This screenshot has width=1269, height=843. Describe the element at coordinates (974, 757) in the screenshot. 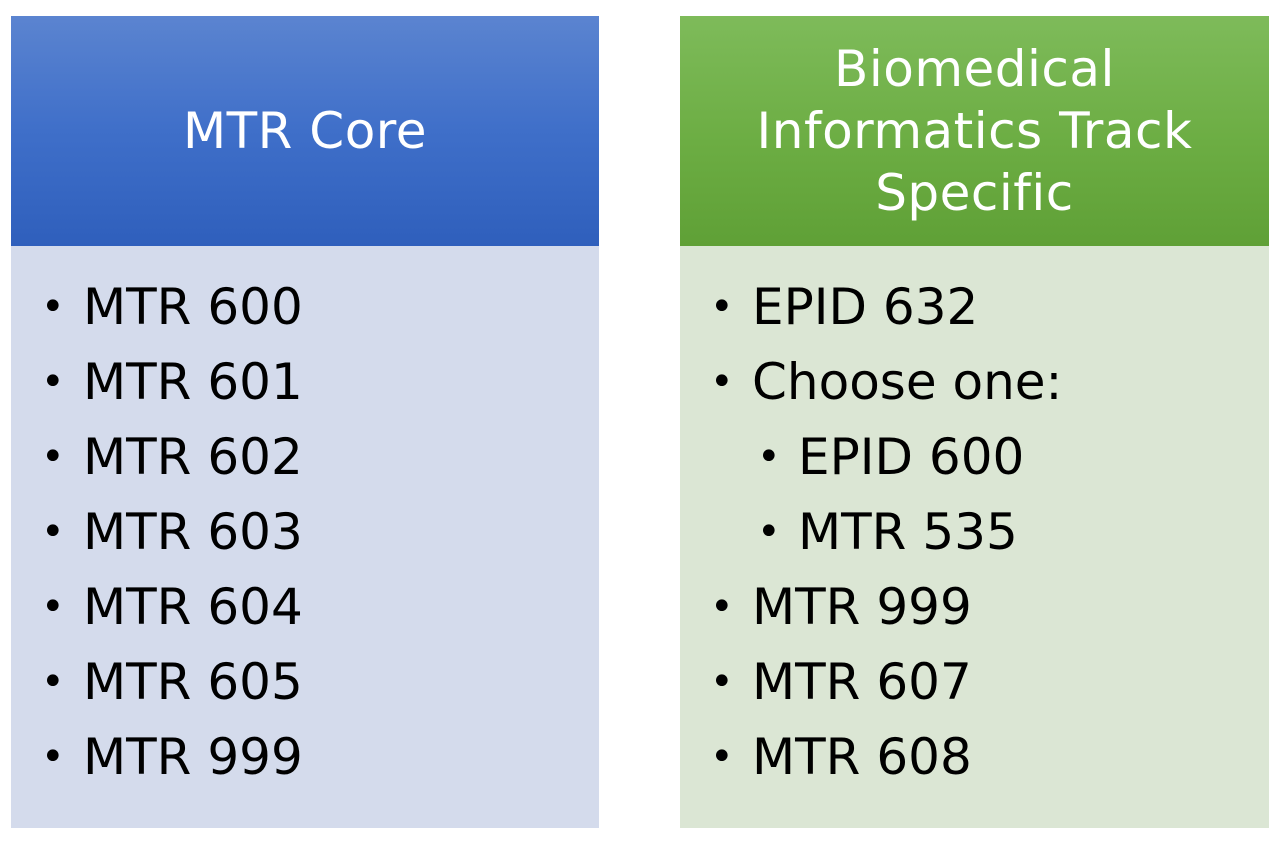

I see `list-item: • MTR 608` at that location.